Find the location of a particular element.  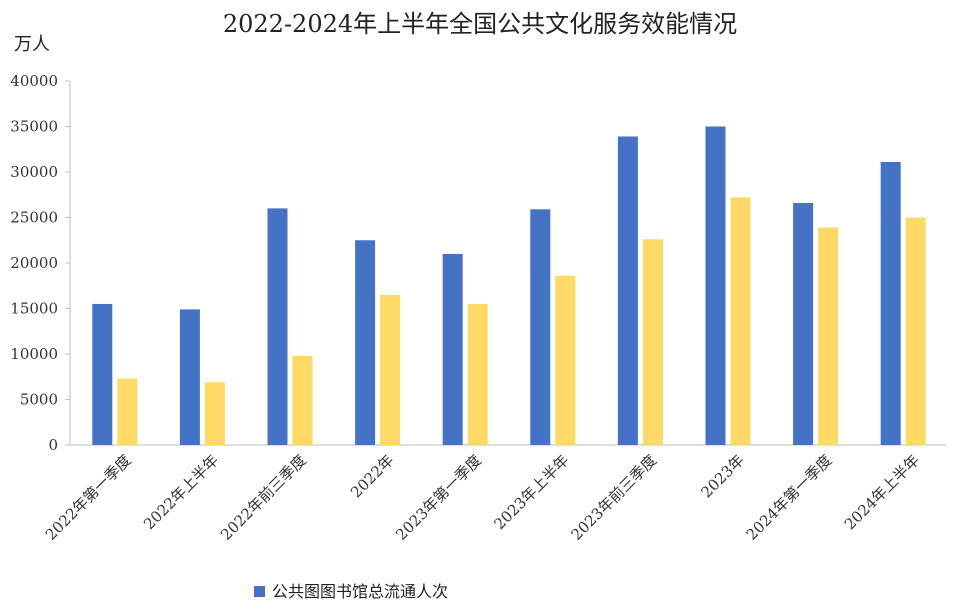

y-tick-label: 40000 is located at coordinates (34, 81).